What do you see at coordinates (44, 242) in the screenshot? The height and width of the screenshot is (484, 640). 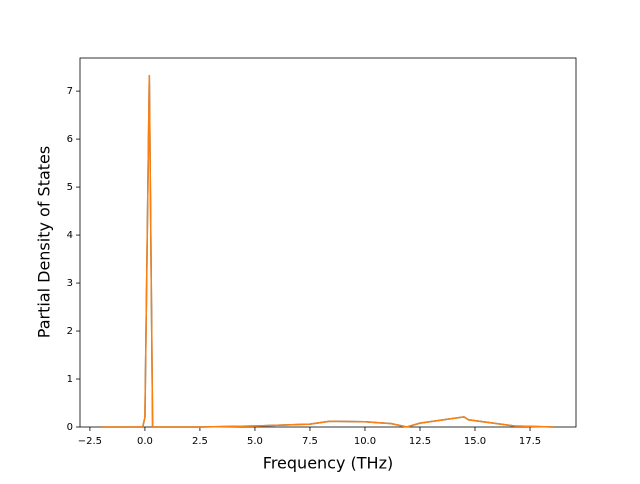 I see `y-axis-label: Partial Density of States` at bounding box center [44, 242].